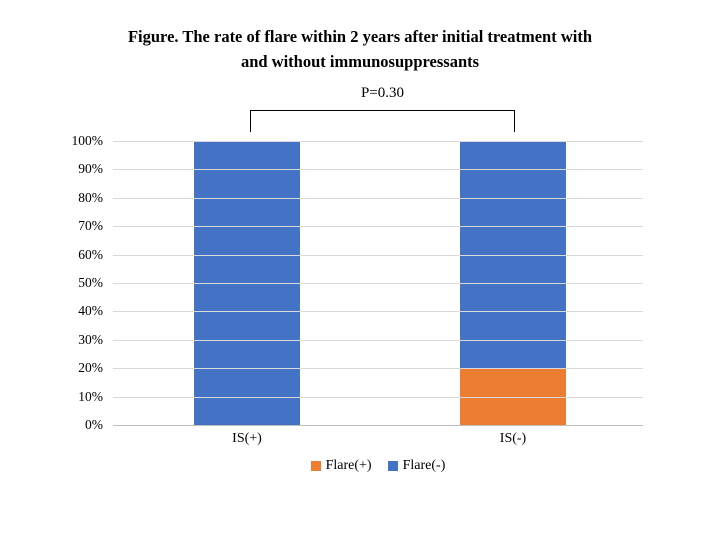 The width and height of the screenshot is (720, 540). What do you see at coordinates (90, 169) in the screenshot?
I see `y-tick-label: 90%` at bounding box center [90, 169].